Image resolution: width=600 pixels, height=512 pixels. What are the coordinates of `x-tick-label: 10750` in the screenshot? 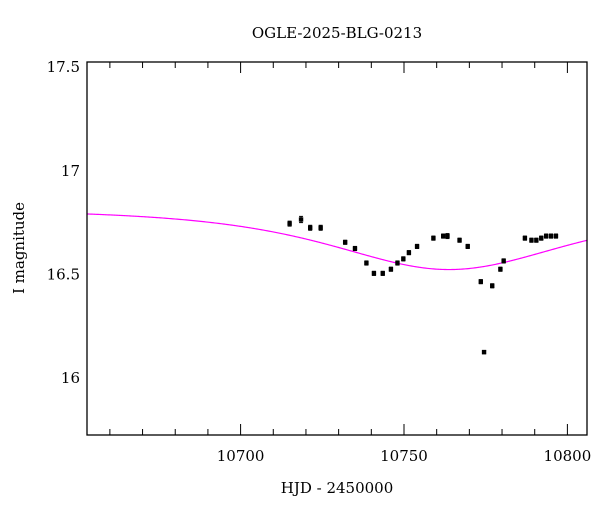 It's located at (404, 456).